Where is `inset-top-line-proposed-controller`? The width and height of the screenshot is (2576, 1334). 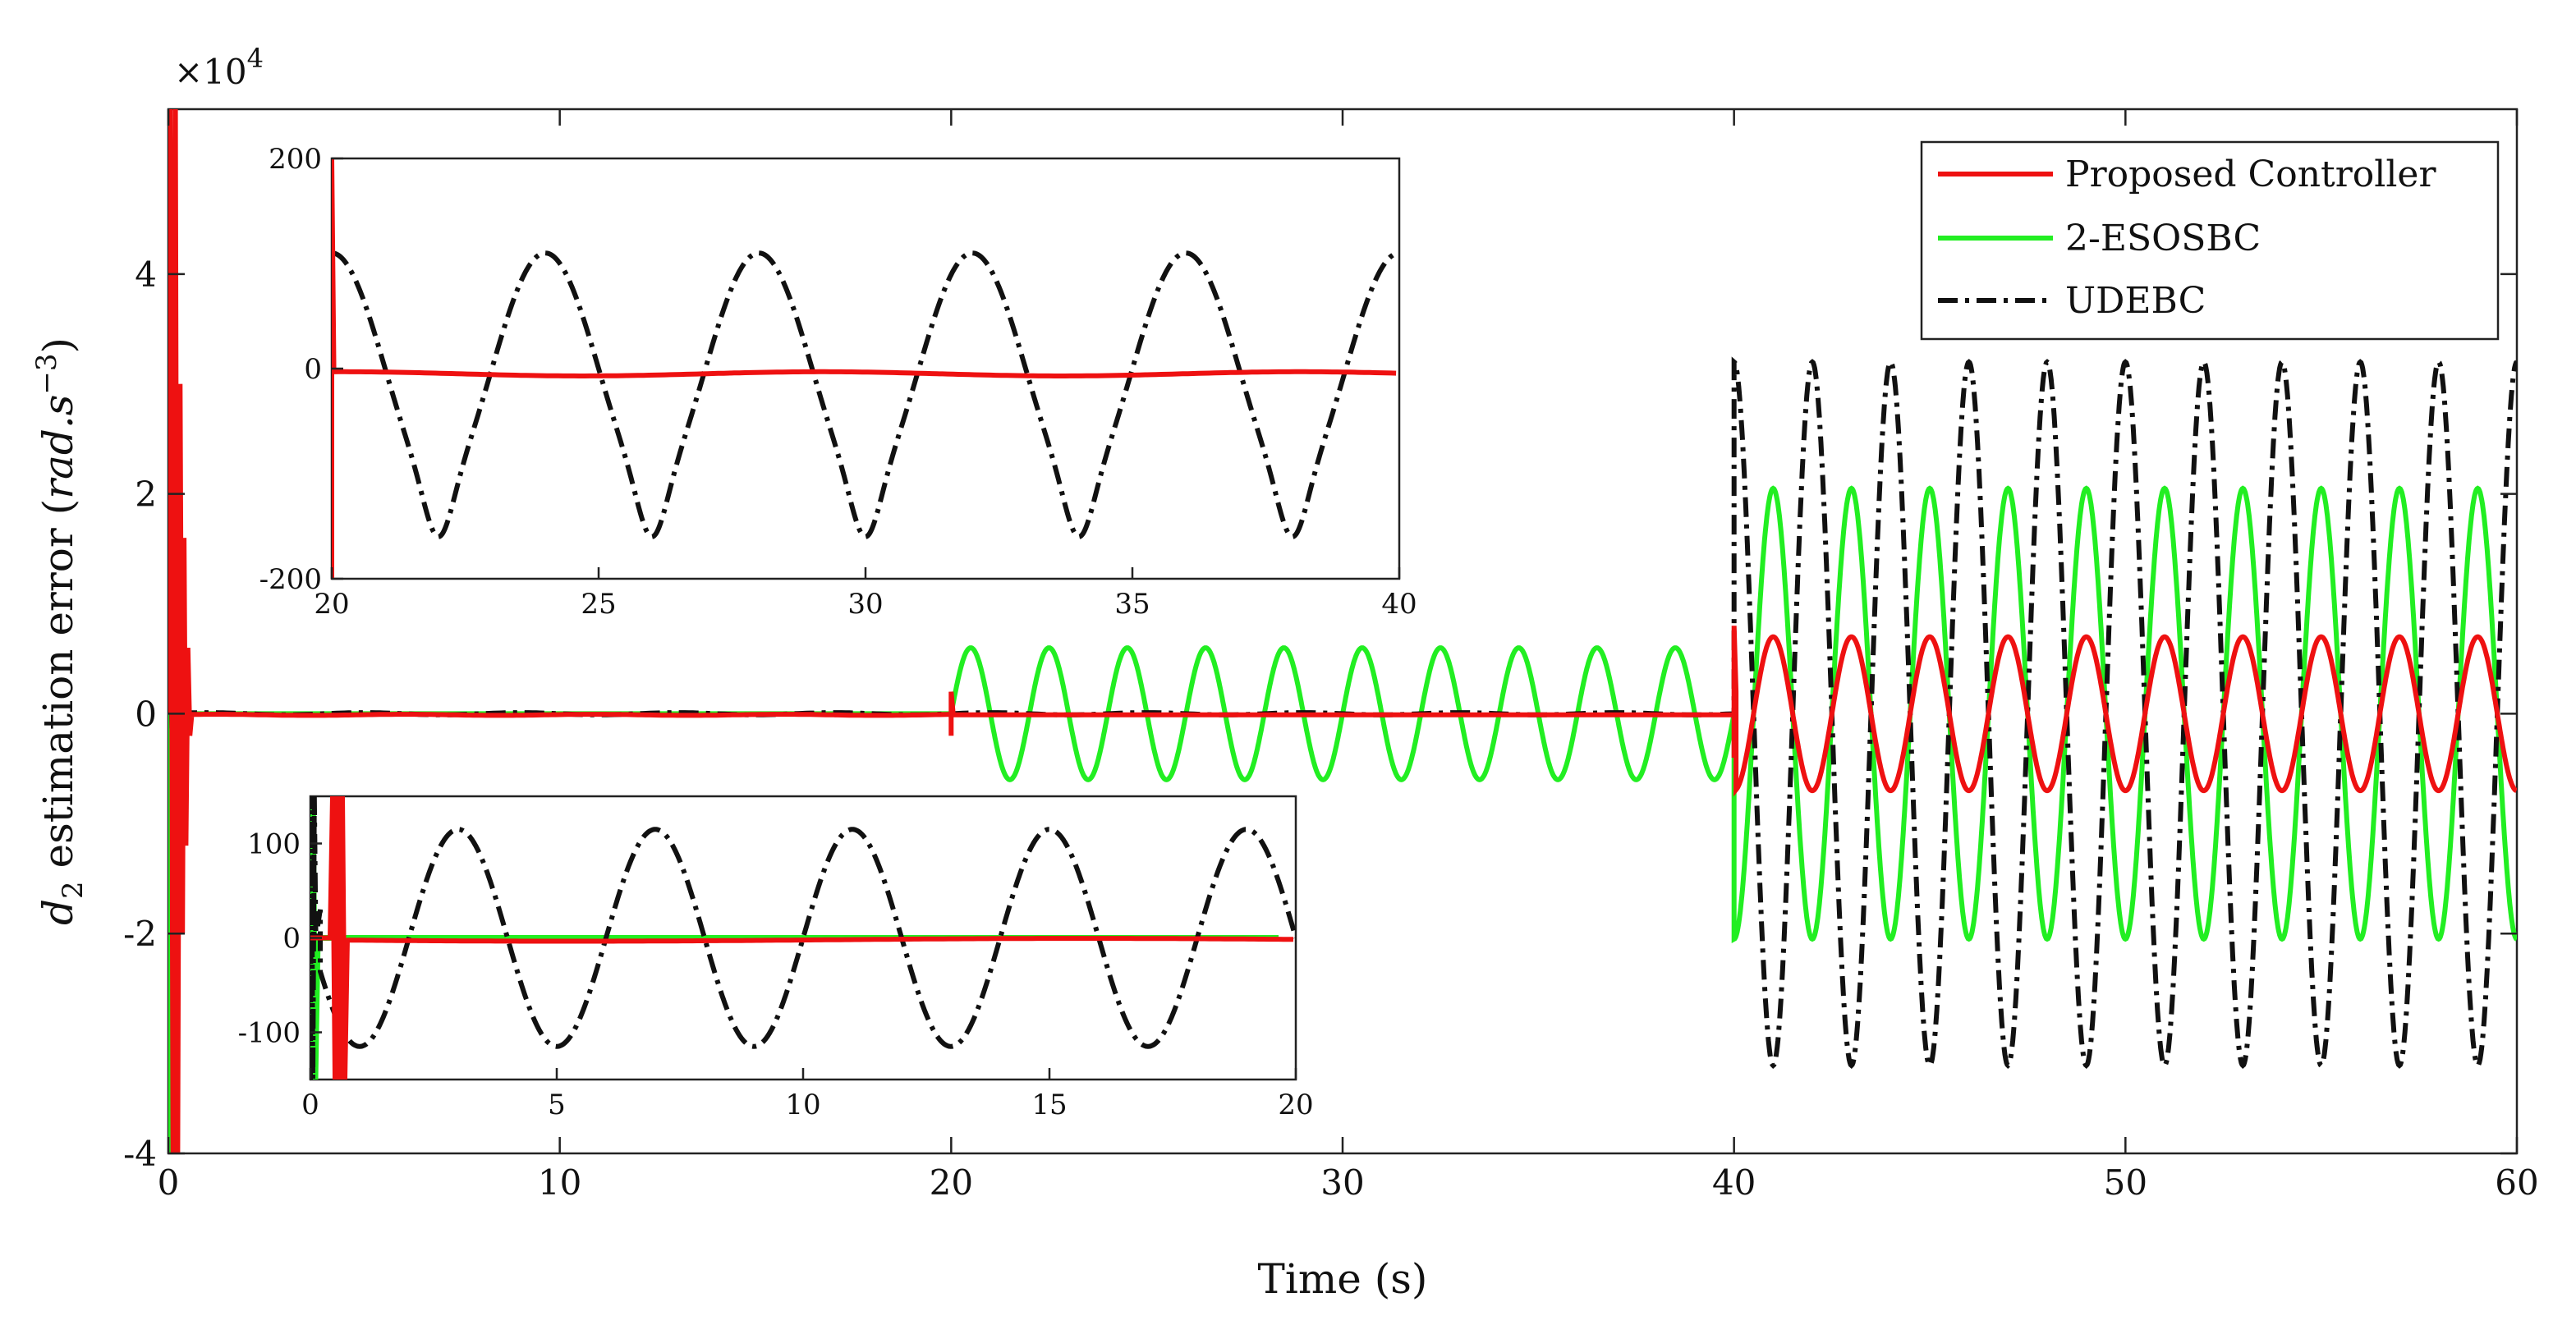 inset-top-line-proposed-controller is located at coordinates (864, 368).